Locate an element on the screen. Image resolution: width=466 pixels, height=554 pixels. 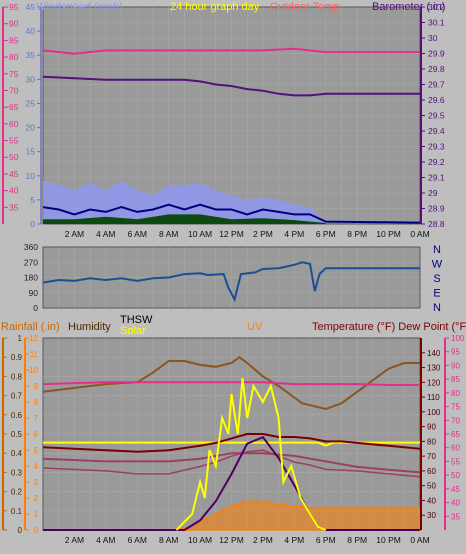
temp-tick-70: 70 is located at coordinates (14, 90).